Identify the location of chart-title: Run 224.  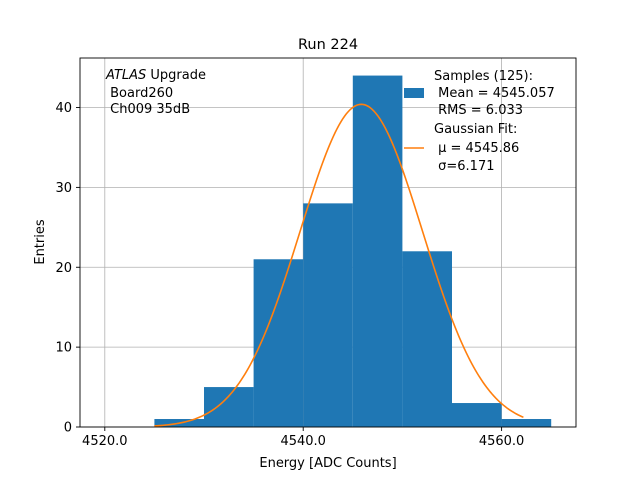
(328, 45).